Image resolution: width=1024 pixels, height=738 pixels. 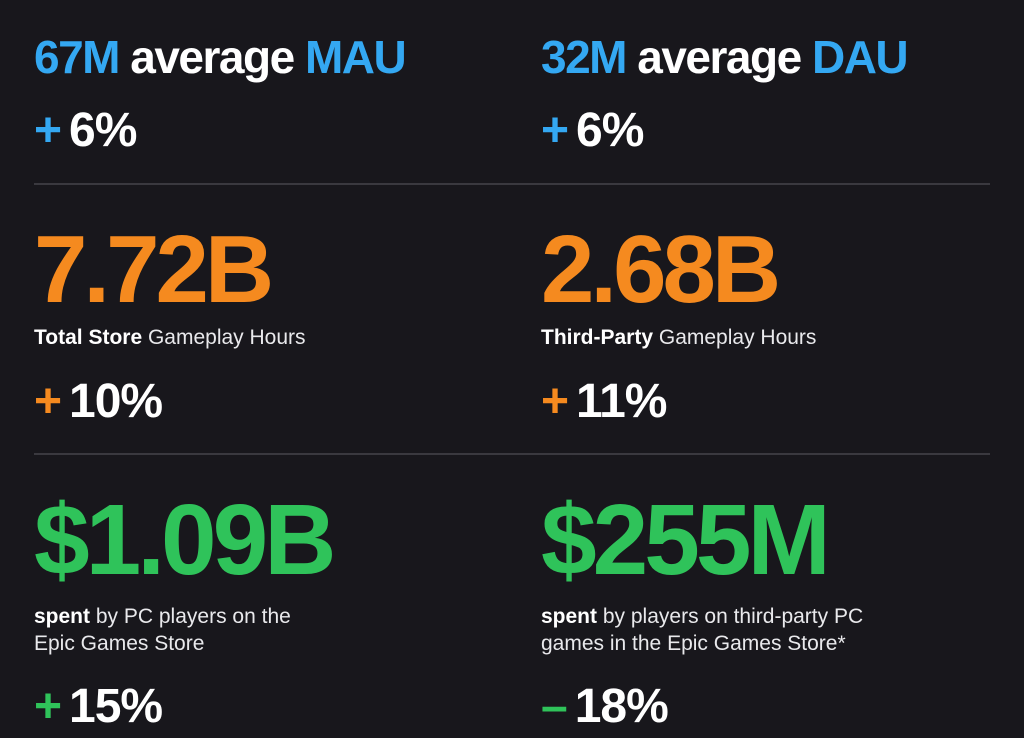 I want to click on third-party-spend-stat: $255M, so click(x=686, y=540).